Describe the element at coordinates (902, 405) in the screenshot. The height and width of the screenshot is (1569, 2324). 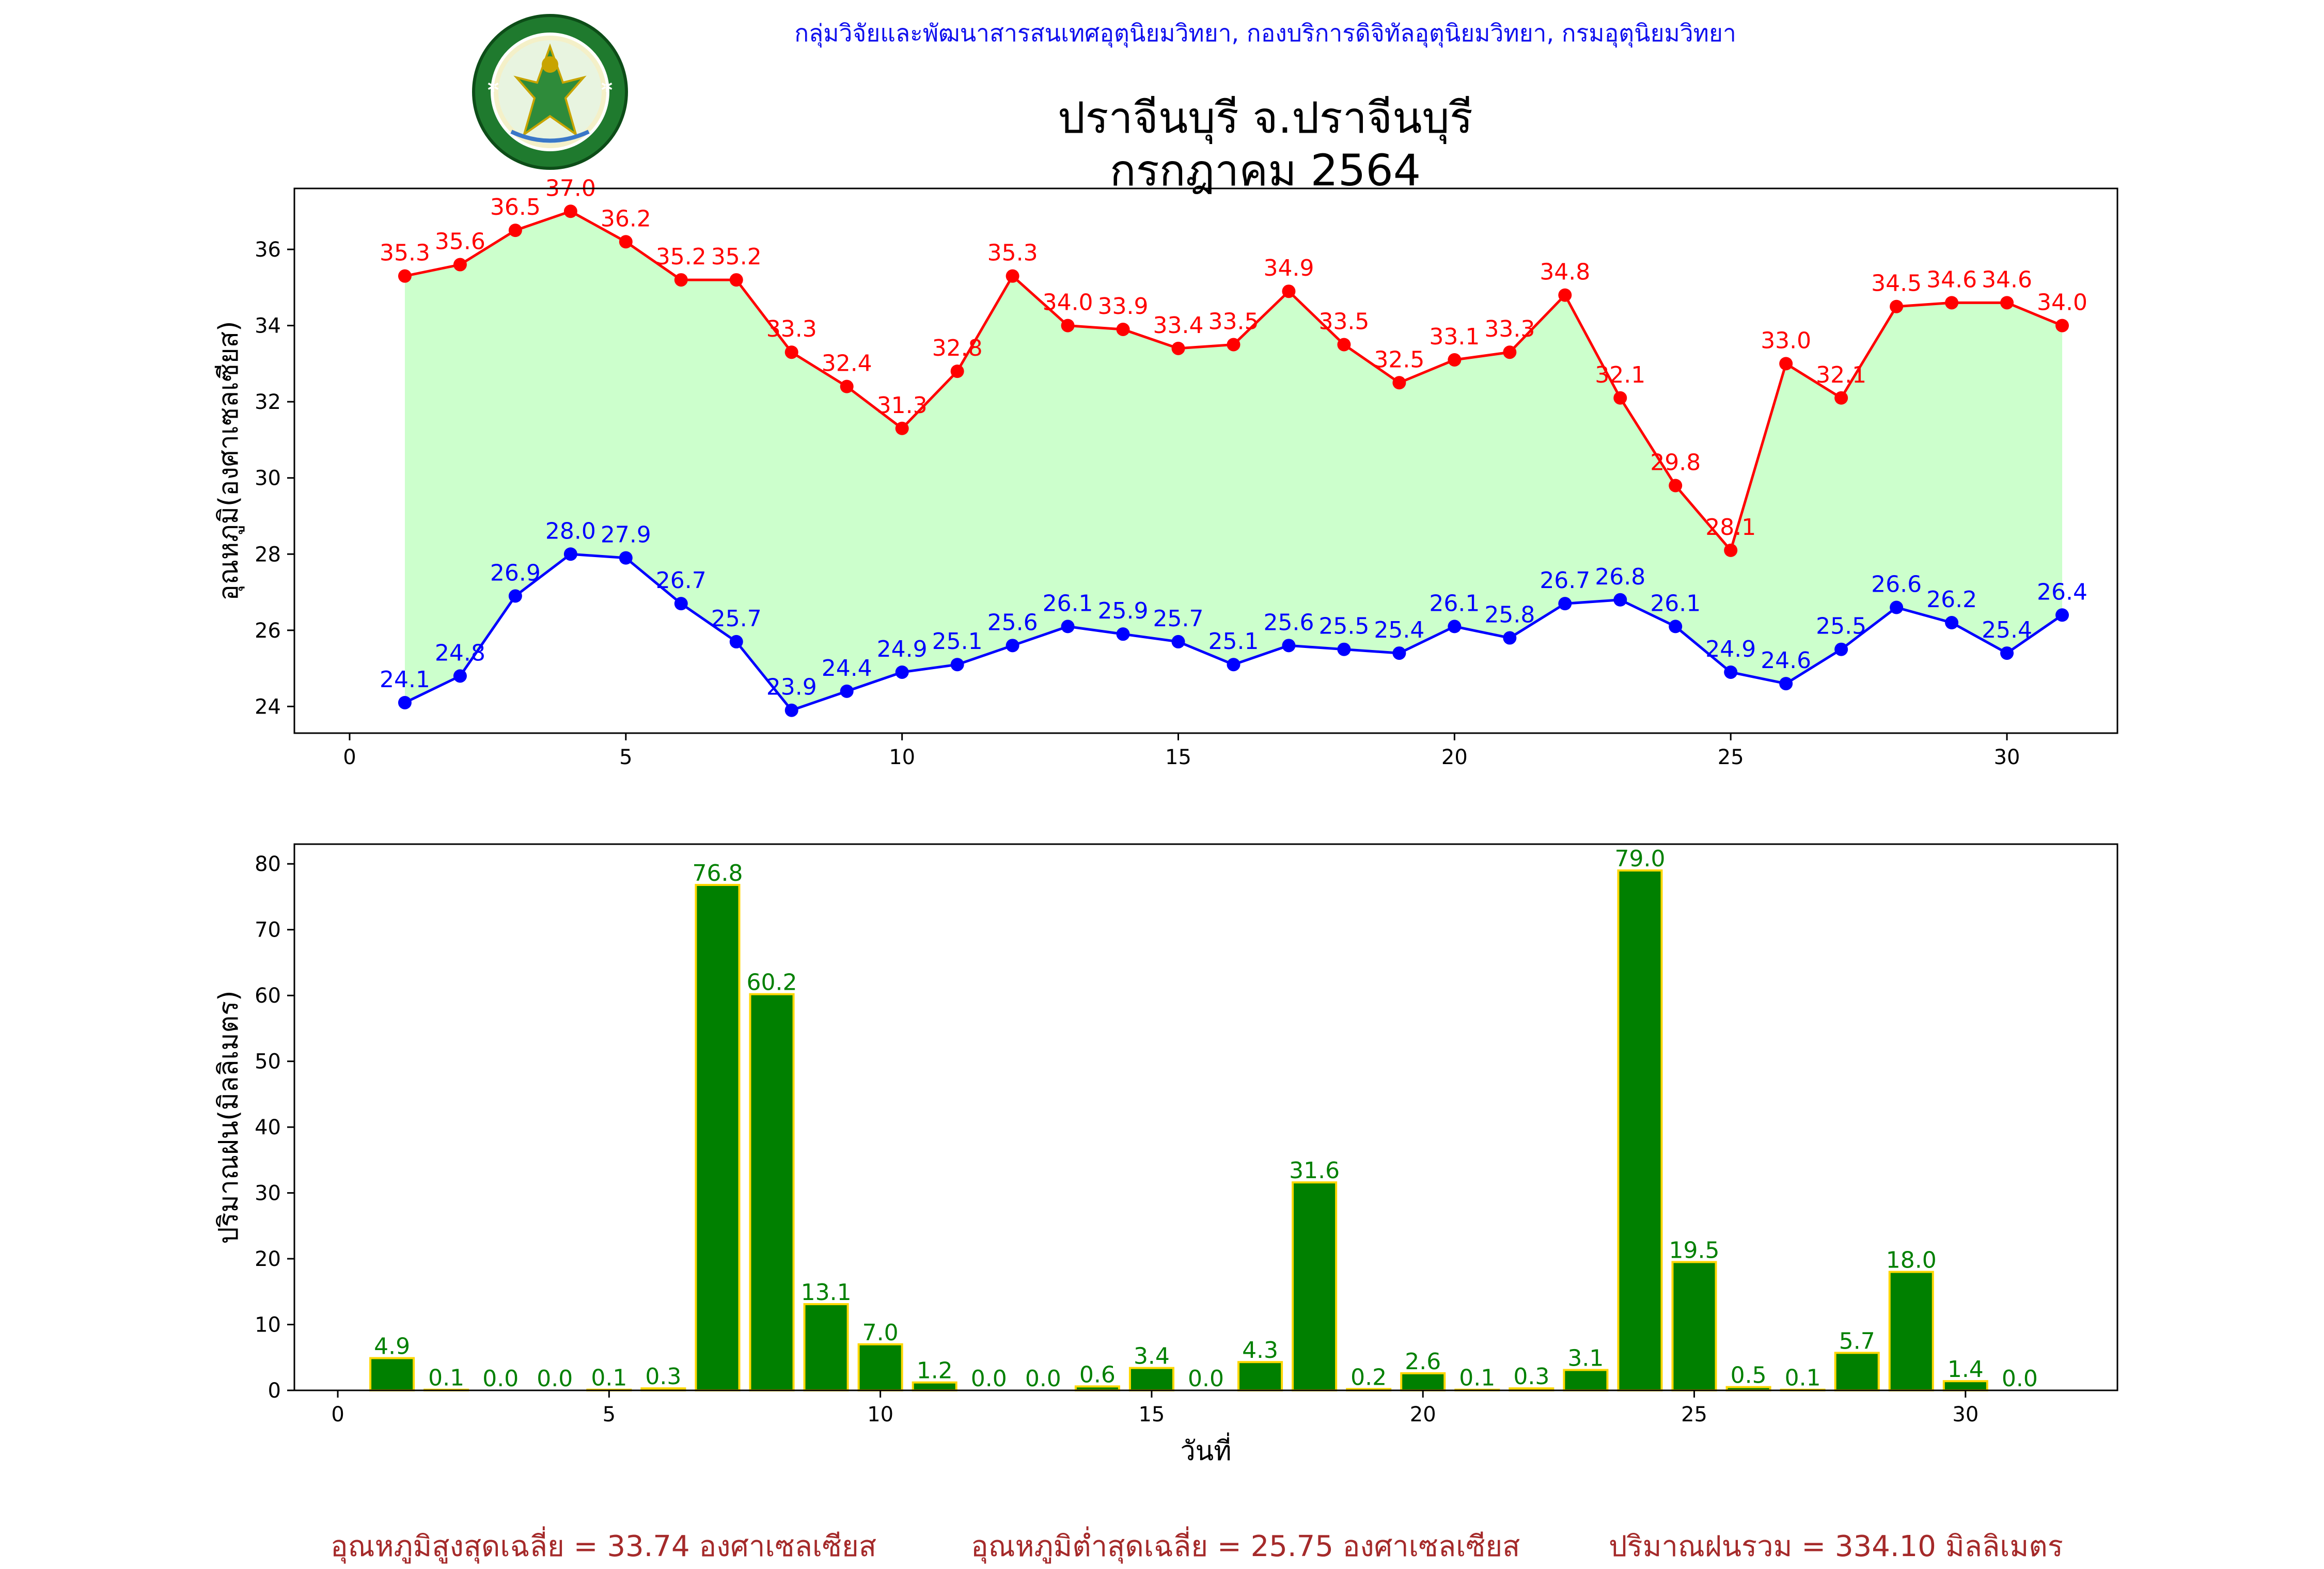
I see `max-temperature-label: 31.3` at that location.